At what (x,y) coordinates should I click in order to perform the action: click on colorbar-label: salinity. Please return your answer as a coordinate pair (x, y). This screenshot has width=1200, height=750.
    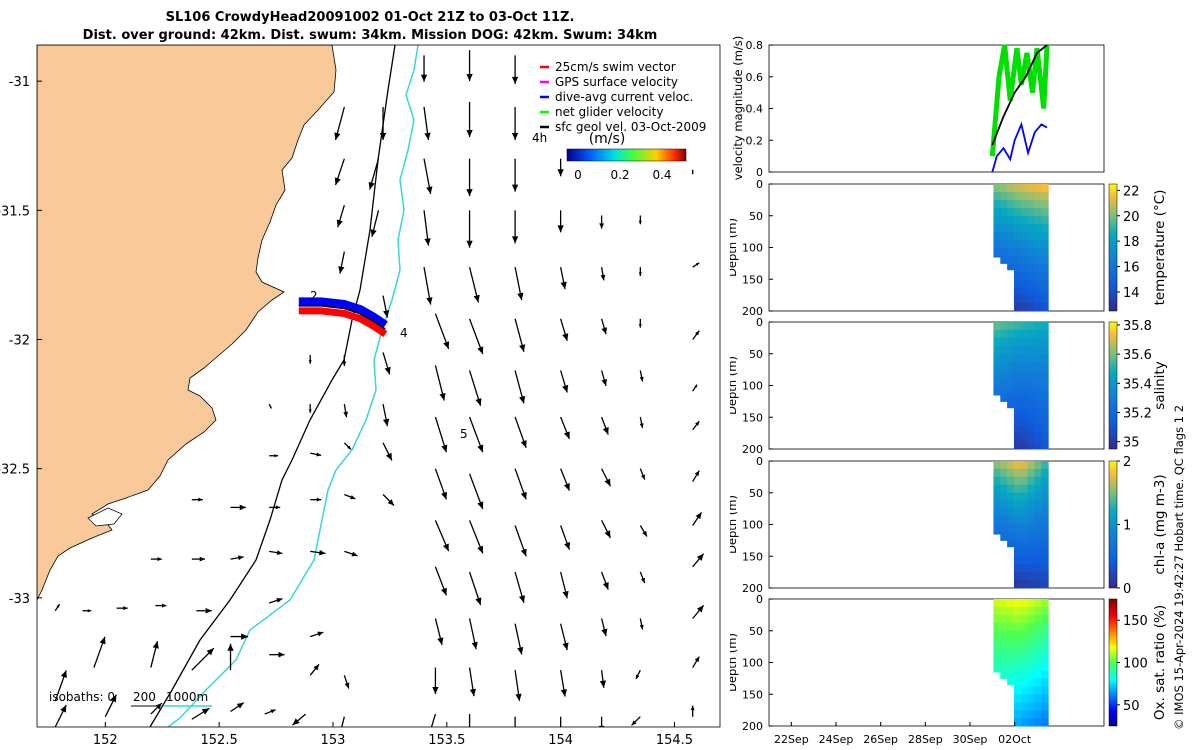
    Looking at the image, I should click on (1160, 385).